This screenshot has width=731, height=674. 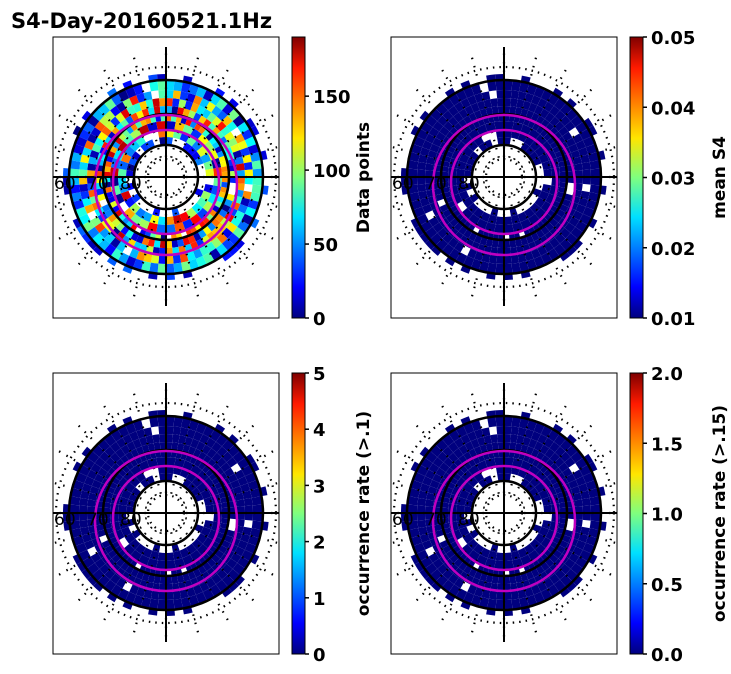 I want to click on radial-tick-label: 70, so click(x=436, y=520).